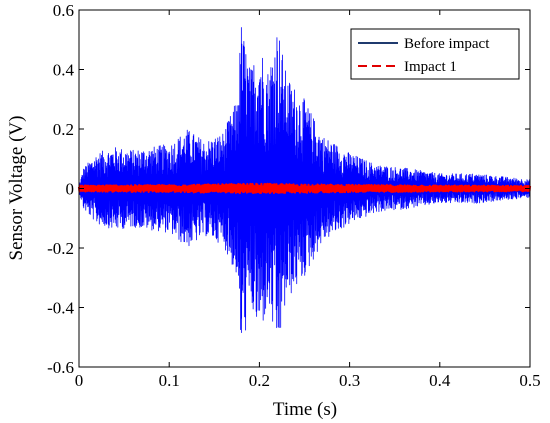 The width and height of the screenshot is (550, 423). I want to click on legend: Before impact Impact 1, so click(435, 54).